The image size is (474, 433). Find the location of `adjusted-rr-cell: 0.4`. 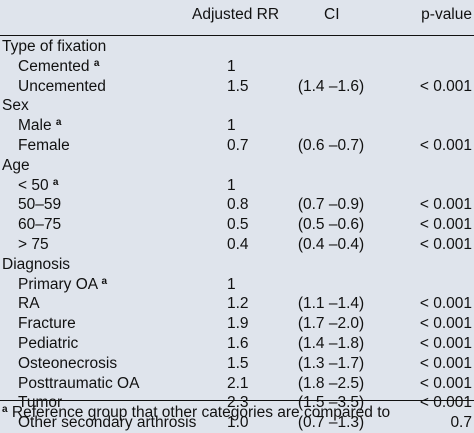

adjusted-rr-cell: 0.4 is located at coordinates (238, 244).